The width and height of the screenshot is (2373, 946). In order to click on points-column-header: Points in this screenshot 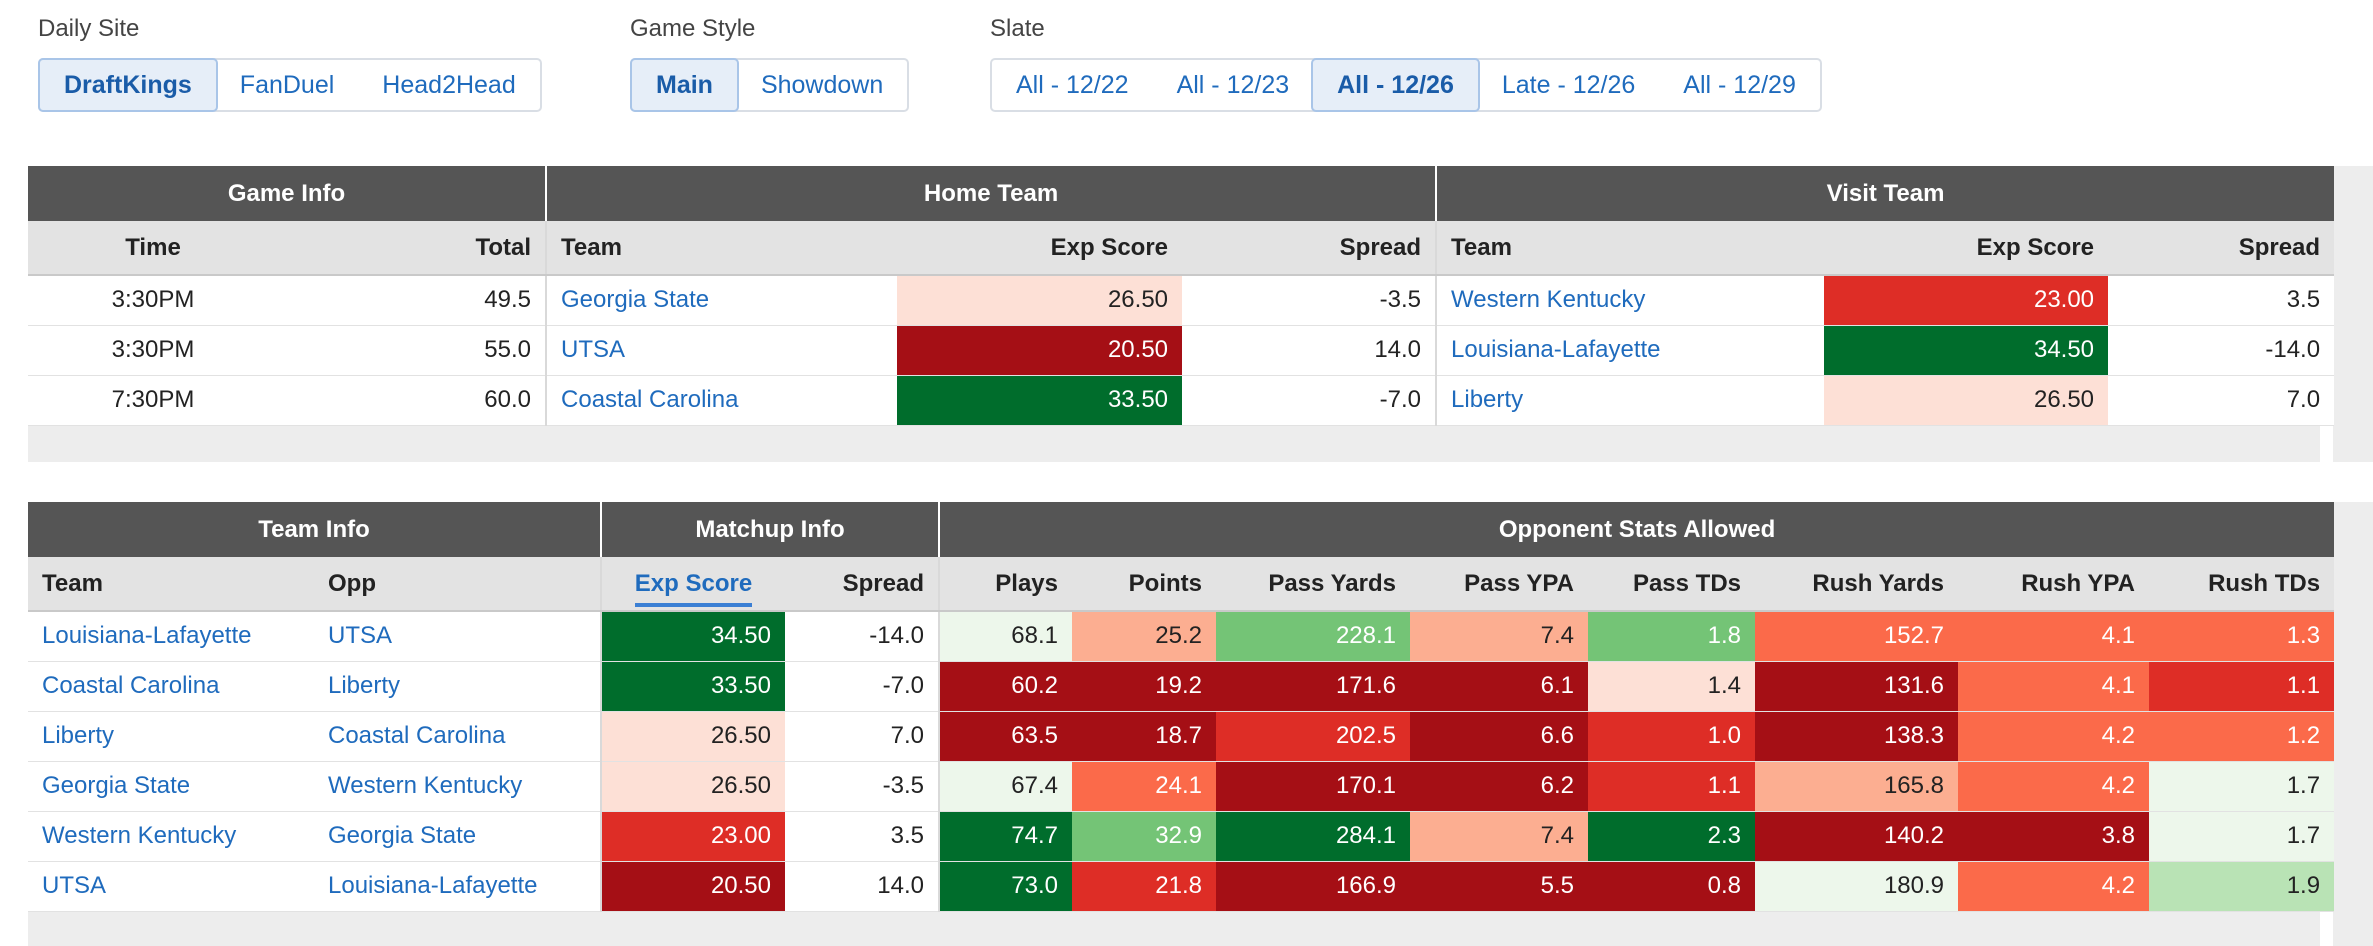, I will do `click(1144, 584)`.